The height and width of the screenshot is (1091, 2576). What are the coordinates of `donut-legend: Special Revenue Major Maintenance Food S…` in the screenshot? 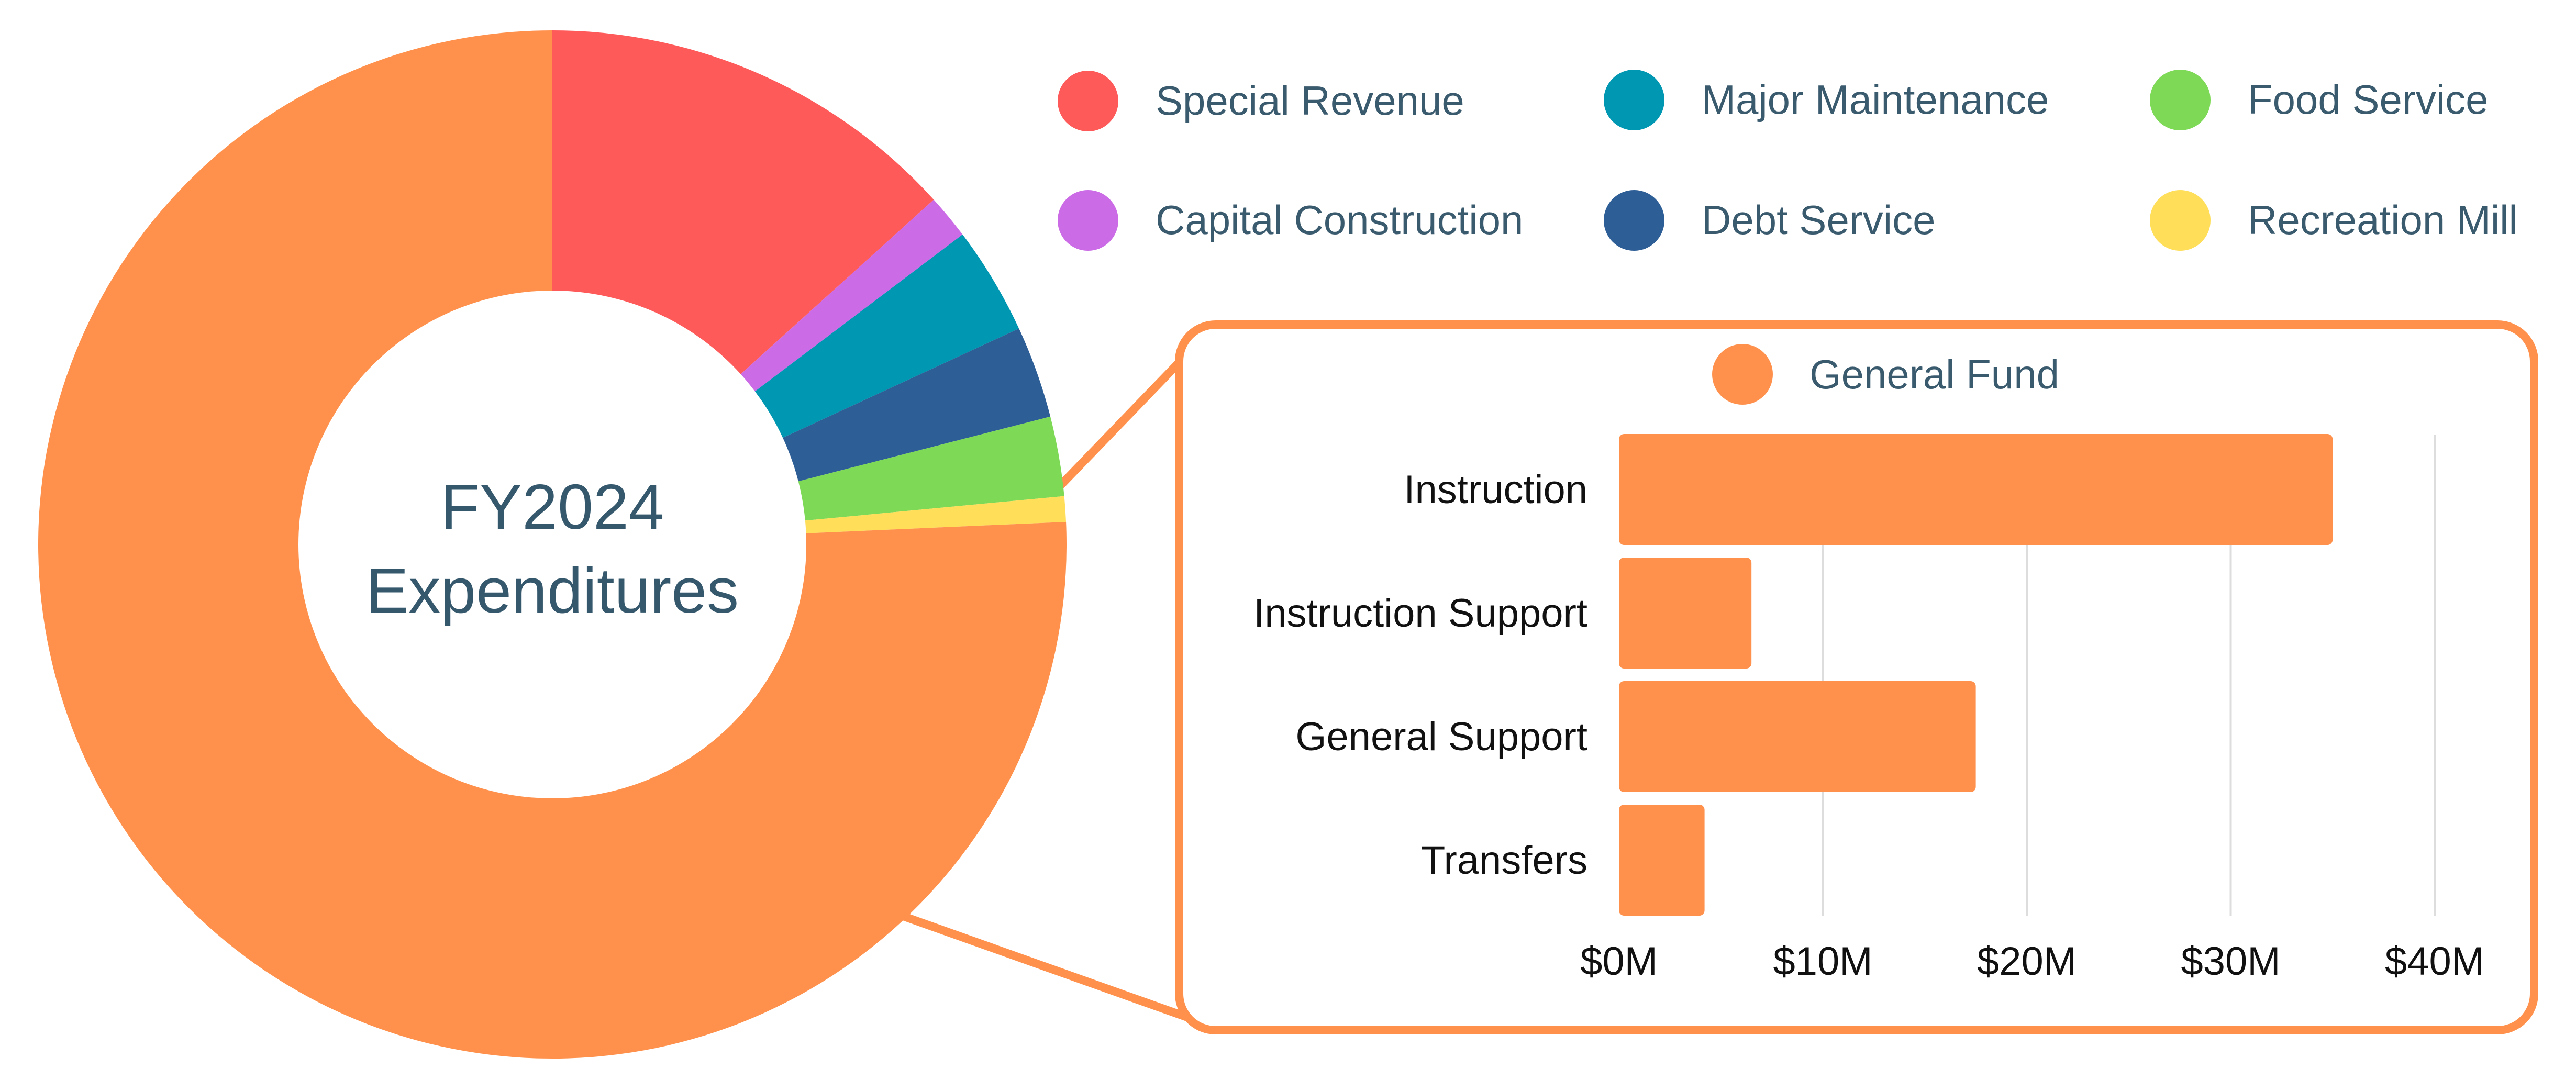 It's located at (1788, 161).